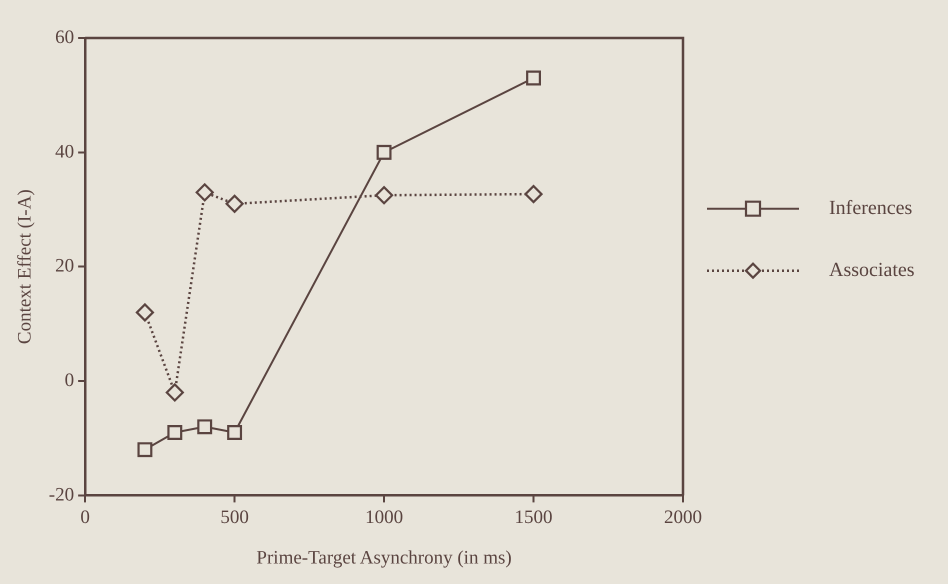 The width and height of the screenshot is (948, 584). I want to click on x-tick-label: 2000, so click(683, 517).